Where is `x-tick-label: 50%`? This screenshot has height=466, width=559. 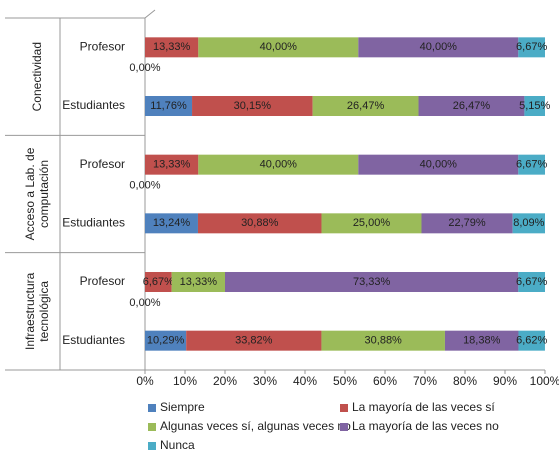 x-tick-label: 50% is located at coordinates (345, 381).